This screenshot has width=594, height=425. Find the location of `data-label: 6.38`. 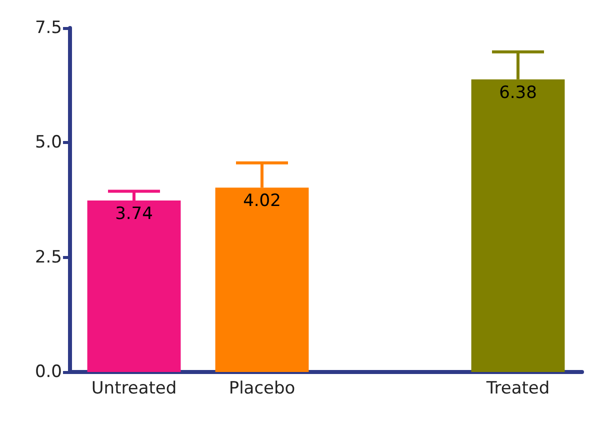

data-label: 6.38 is located at coordinates (518, 92).